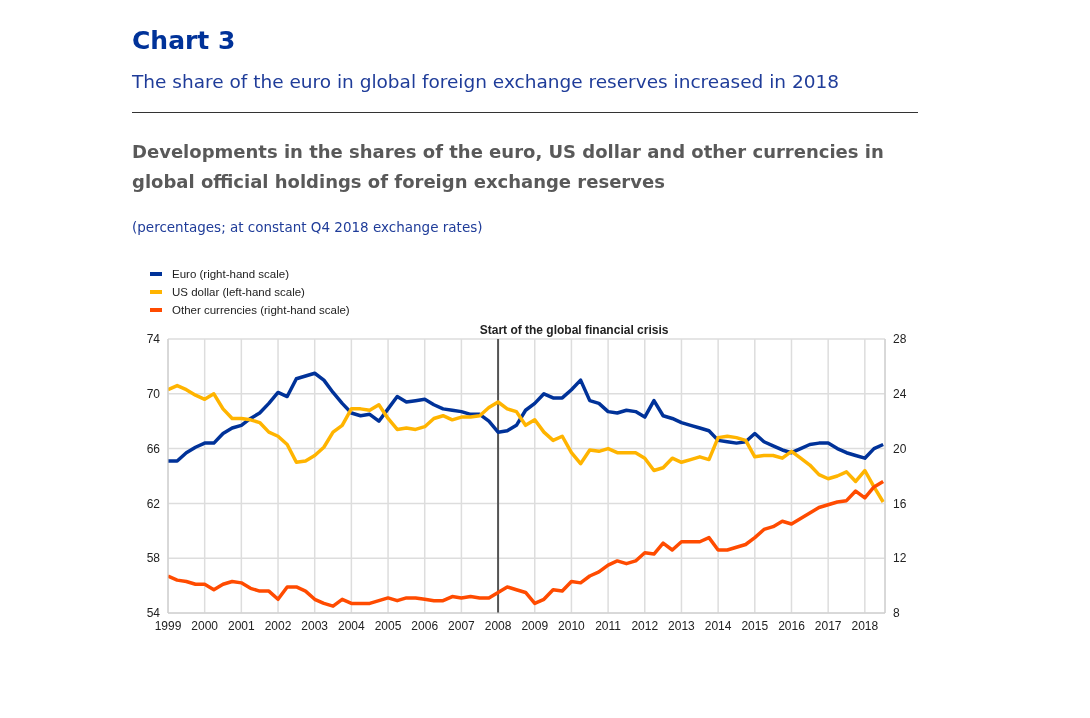  What do you see at coordinates (153, 394) in the screenshot?
I see `y-tick-label: 70` at bounding box center [153, 394].